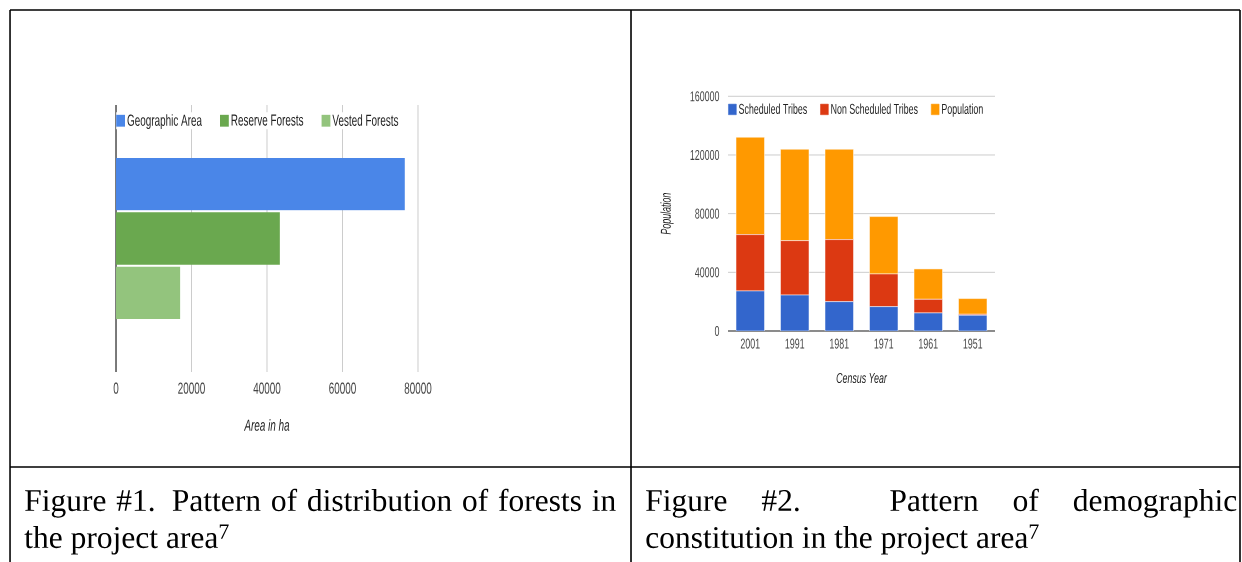  Describe the element at coordinates (884, 343) in the screenshot. I see `x-tick-label: 1971` at that location.